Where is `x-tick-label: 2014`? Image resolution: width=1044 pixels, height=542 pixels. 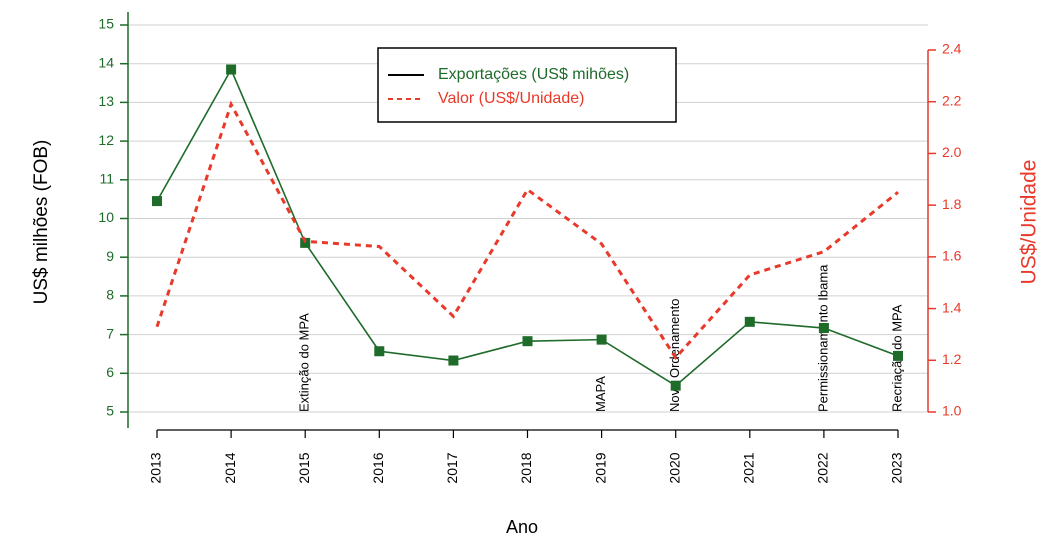
x-tick-label: 2014 is located at coordinates (230, 467).